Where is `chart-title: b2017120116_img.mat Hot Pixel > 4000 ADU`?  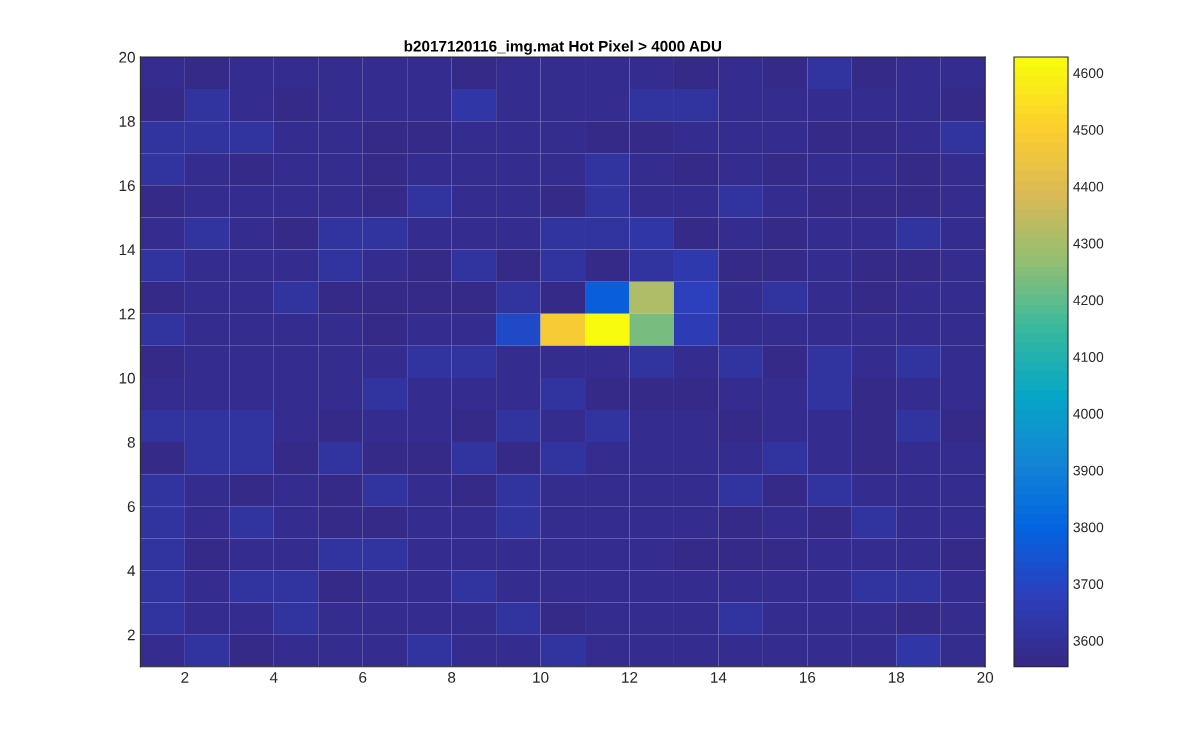 chart-title: b2017120116_img.mat Hot Pixel > 4000 ADU is located at coordinates (563, 47).